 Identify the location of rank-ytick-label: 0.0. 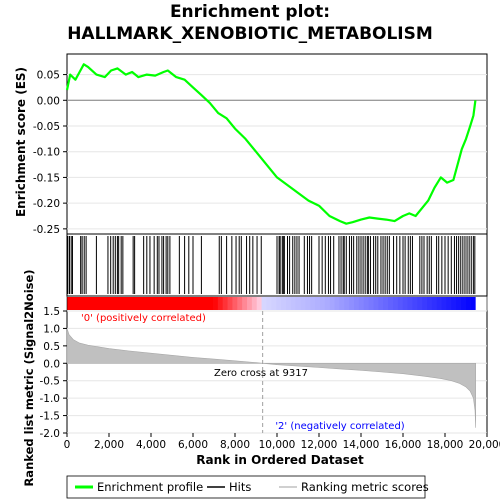
(51, 364).